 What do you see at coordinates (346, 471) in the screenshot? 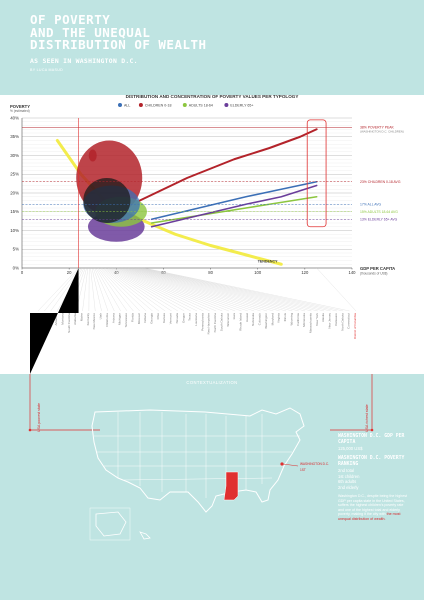
I see `dc-rank-total: 2nd total` at bounding box center [346, 471].